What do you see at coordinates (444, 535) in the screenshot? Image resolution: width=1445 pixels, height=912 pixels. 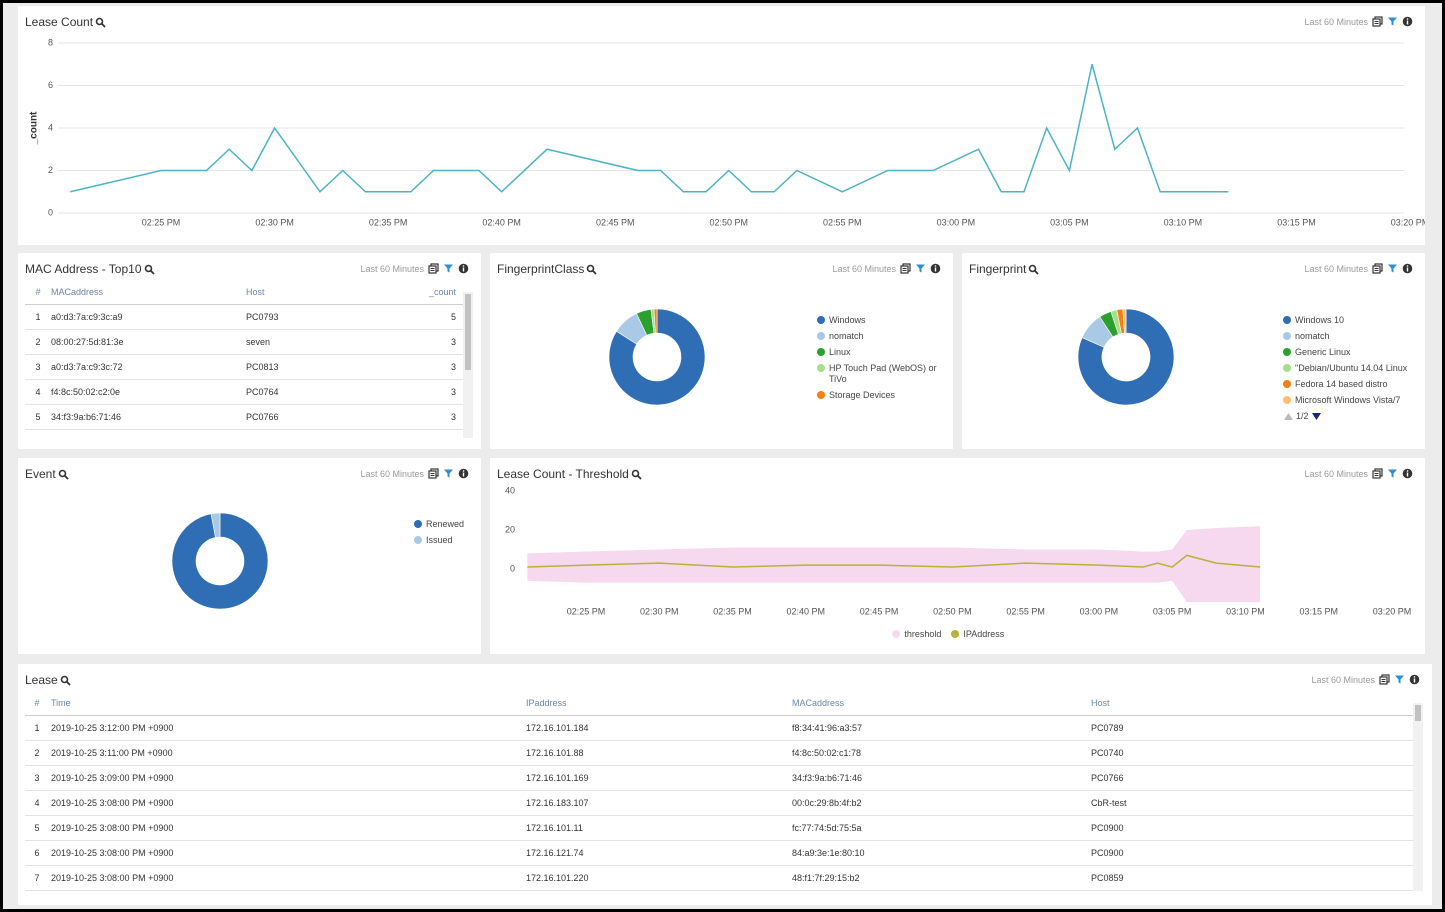 I see `legend: Renewed Issued` at bounding box center [444, 535].